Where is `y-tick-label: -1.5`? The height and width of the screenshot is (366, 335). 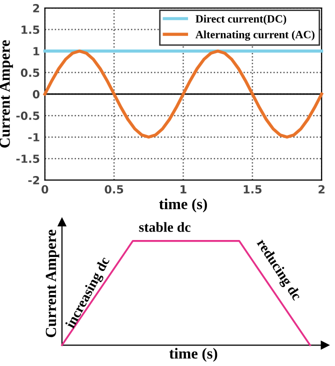 y-tick-label: -1.5 is located at coordinates (28, 158).